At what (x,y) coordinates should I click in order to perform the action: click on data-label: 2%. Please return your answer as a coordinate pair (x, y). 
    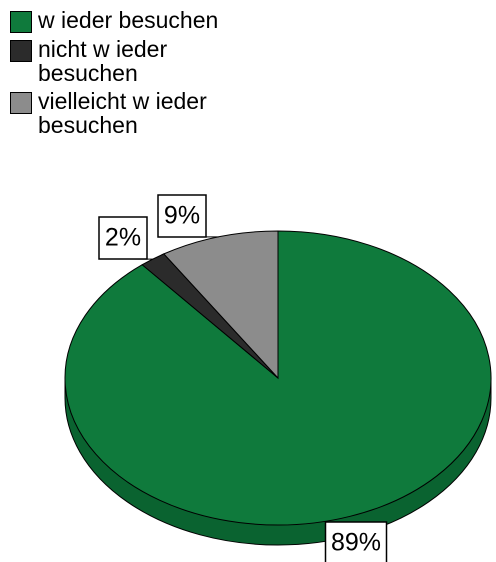
    Looking at the image, I should click on (123, 238).